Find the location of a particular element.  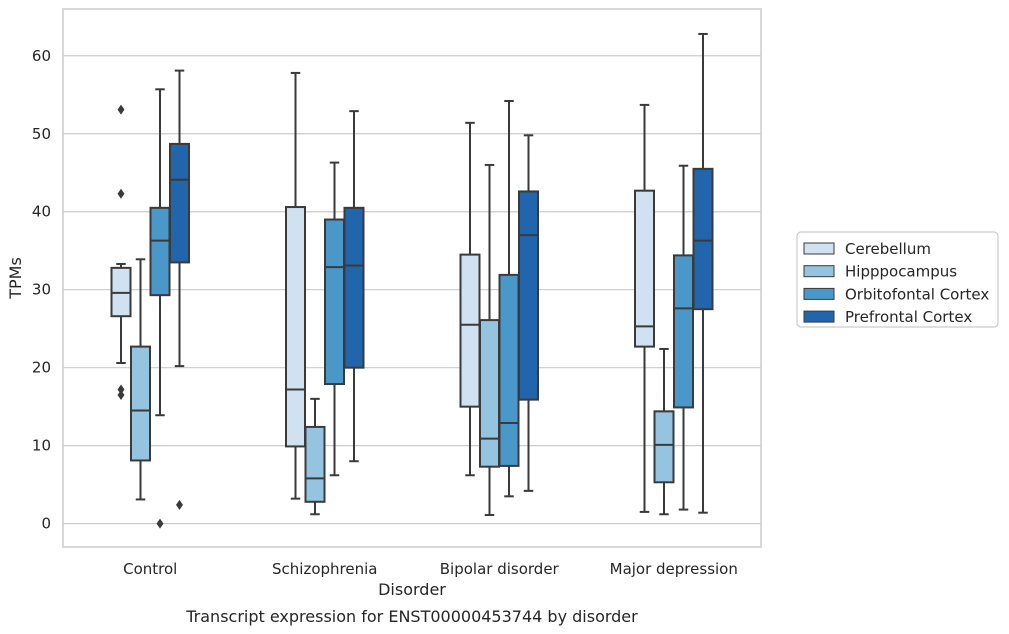

x-tick-label: Bipolar disorder is located at coordinates (500, 569).